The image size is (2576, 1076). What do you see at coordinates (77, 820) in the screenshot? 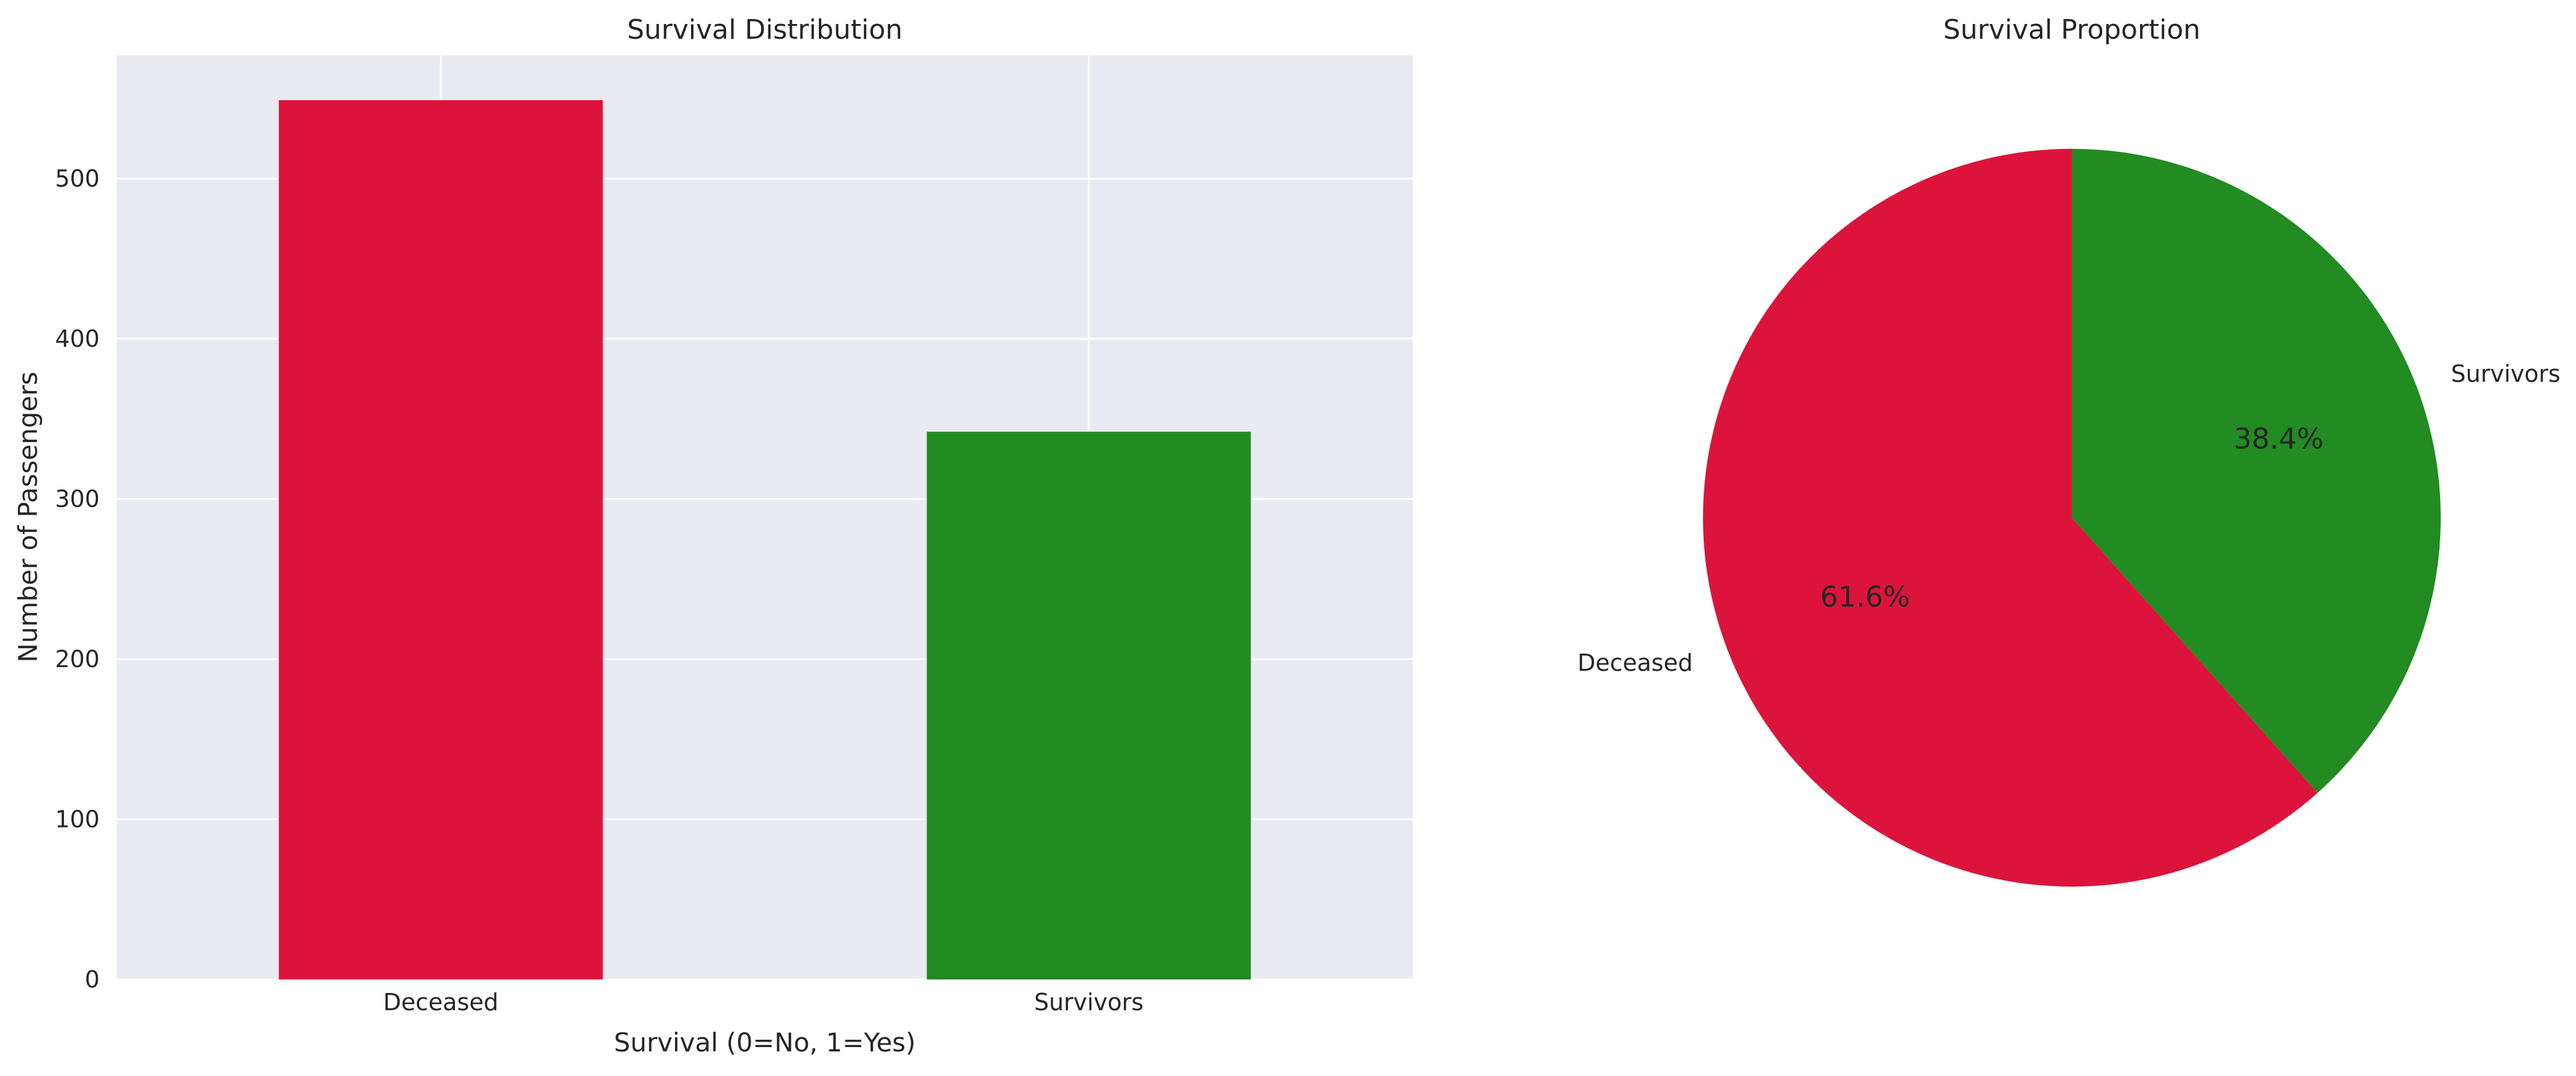
I see `y-tick-label: 100` at bounding box center [77, 820].